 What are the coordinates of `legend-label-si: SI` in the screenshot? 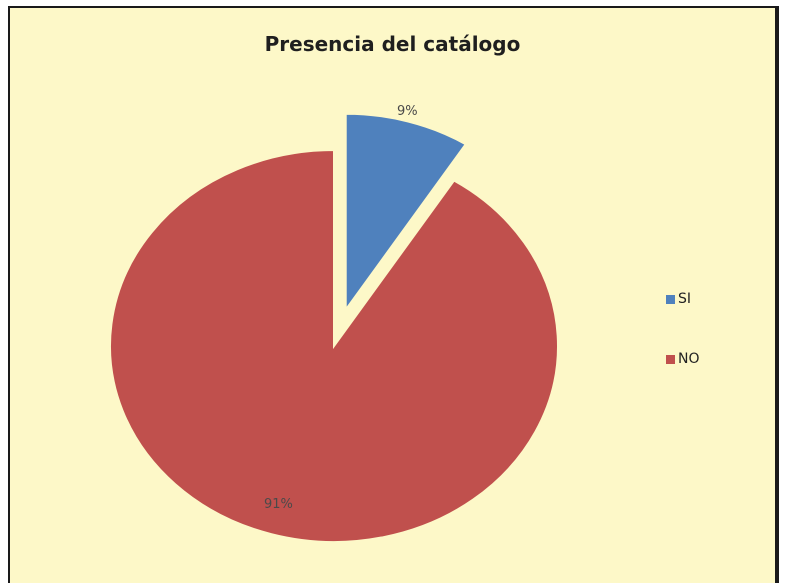 It's located at (685, 299).